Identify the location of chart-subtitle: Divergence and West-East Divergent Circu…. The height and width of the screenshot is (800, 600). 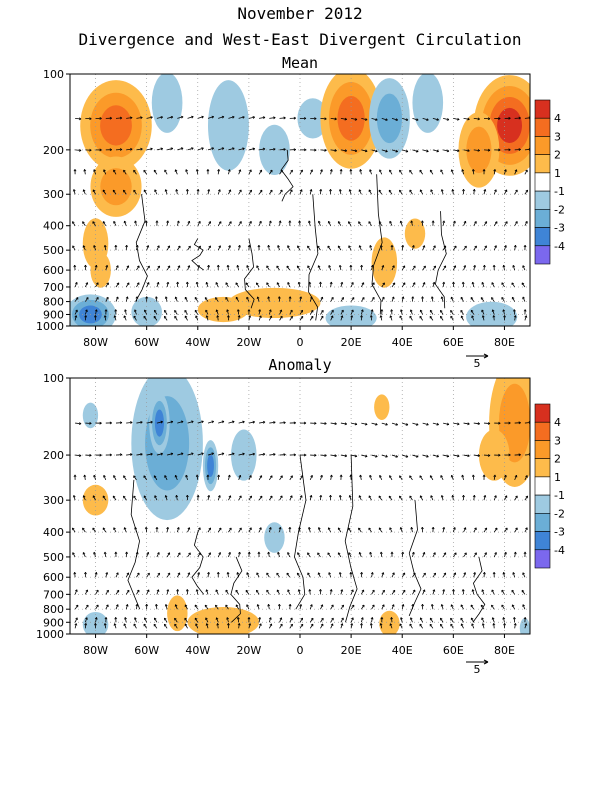
(300, 39).